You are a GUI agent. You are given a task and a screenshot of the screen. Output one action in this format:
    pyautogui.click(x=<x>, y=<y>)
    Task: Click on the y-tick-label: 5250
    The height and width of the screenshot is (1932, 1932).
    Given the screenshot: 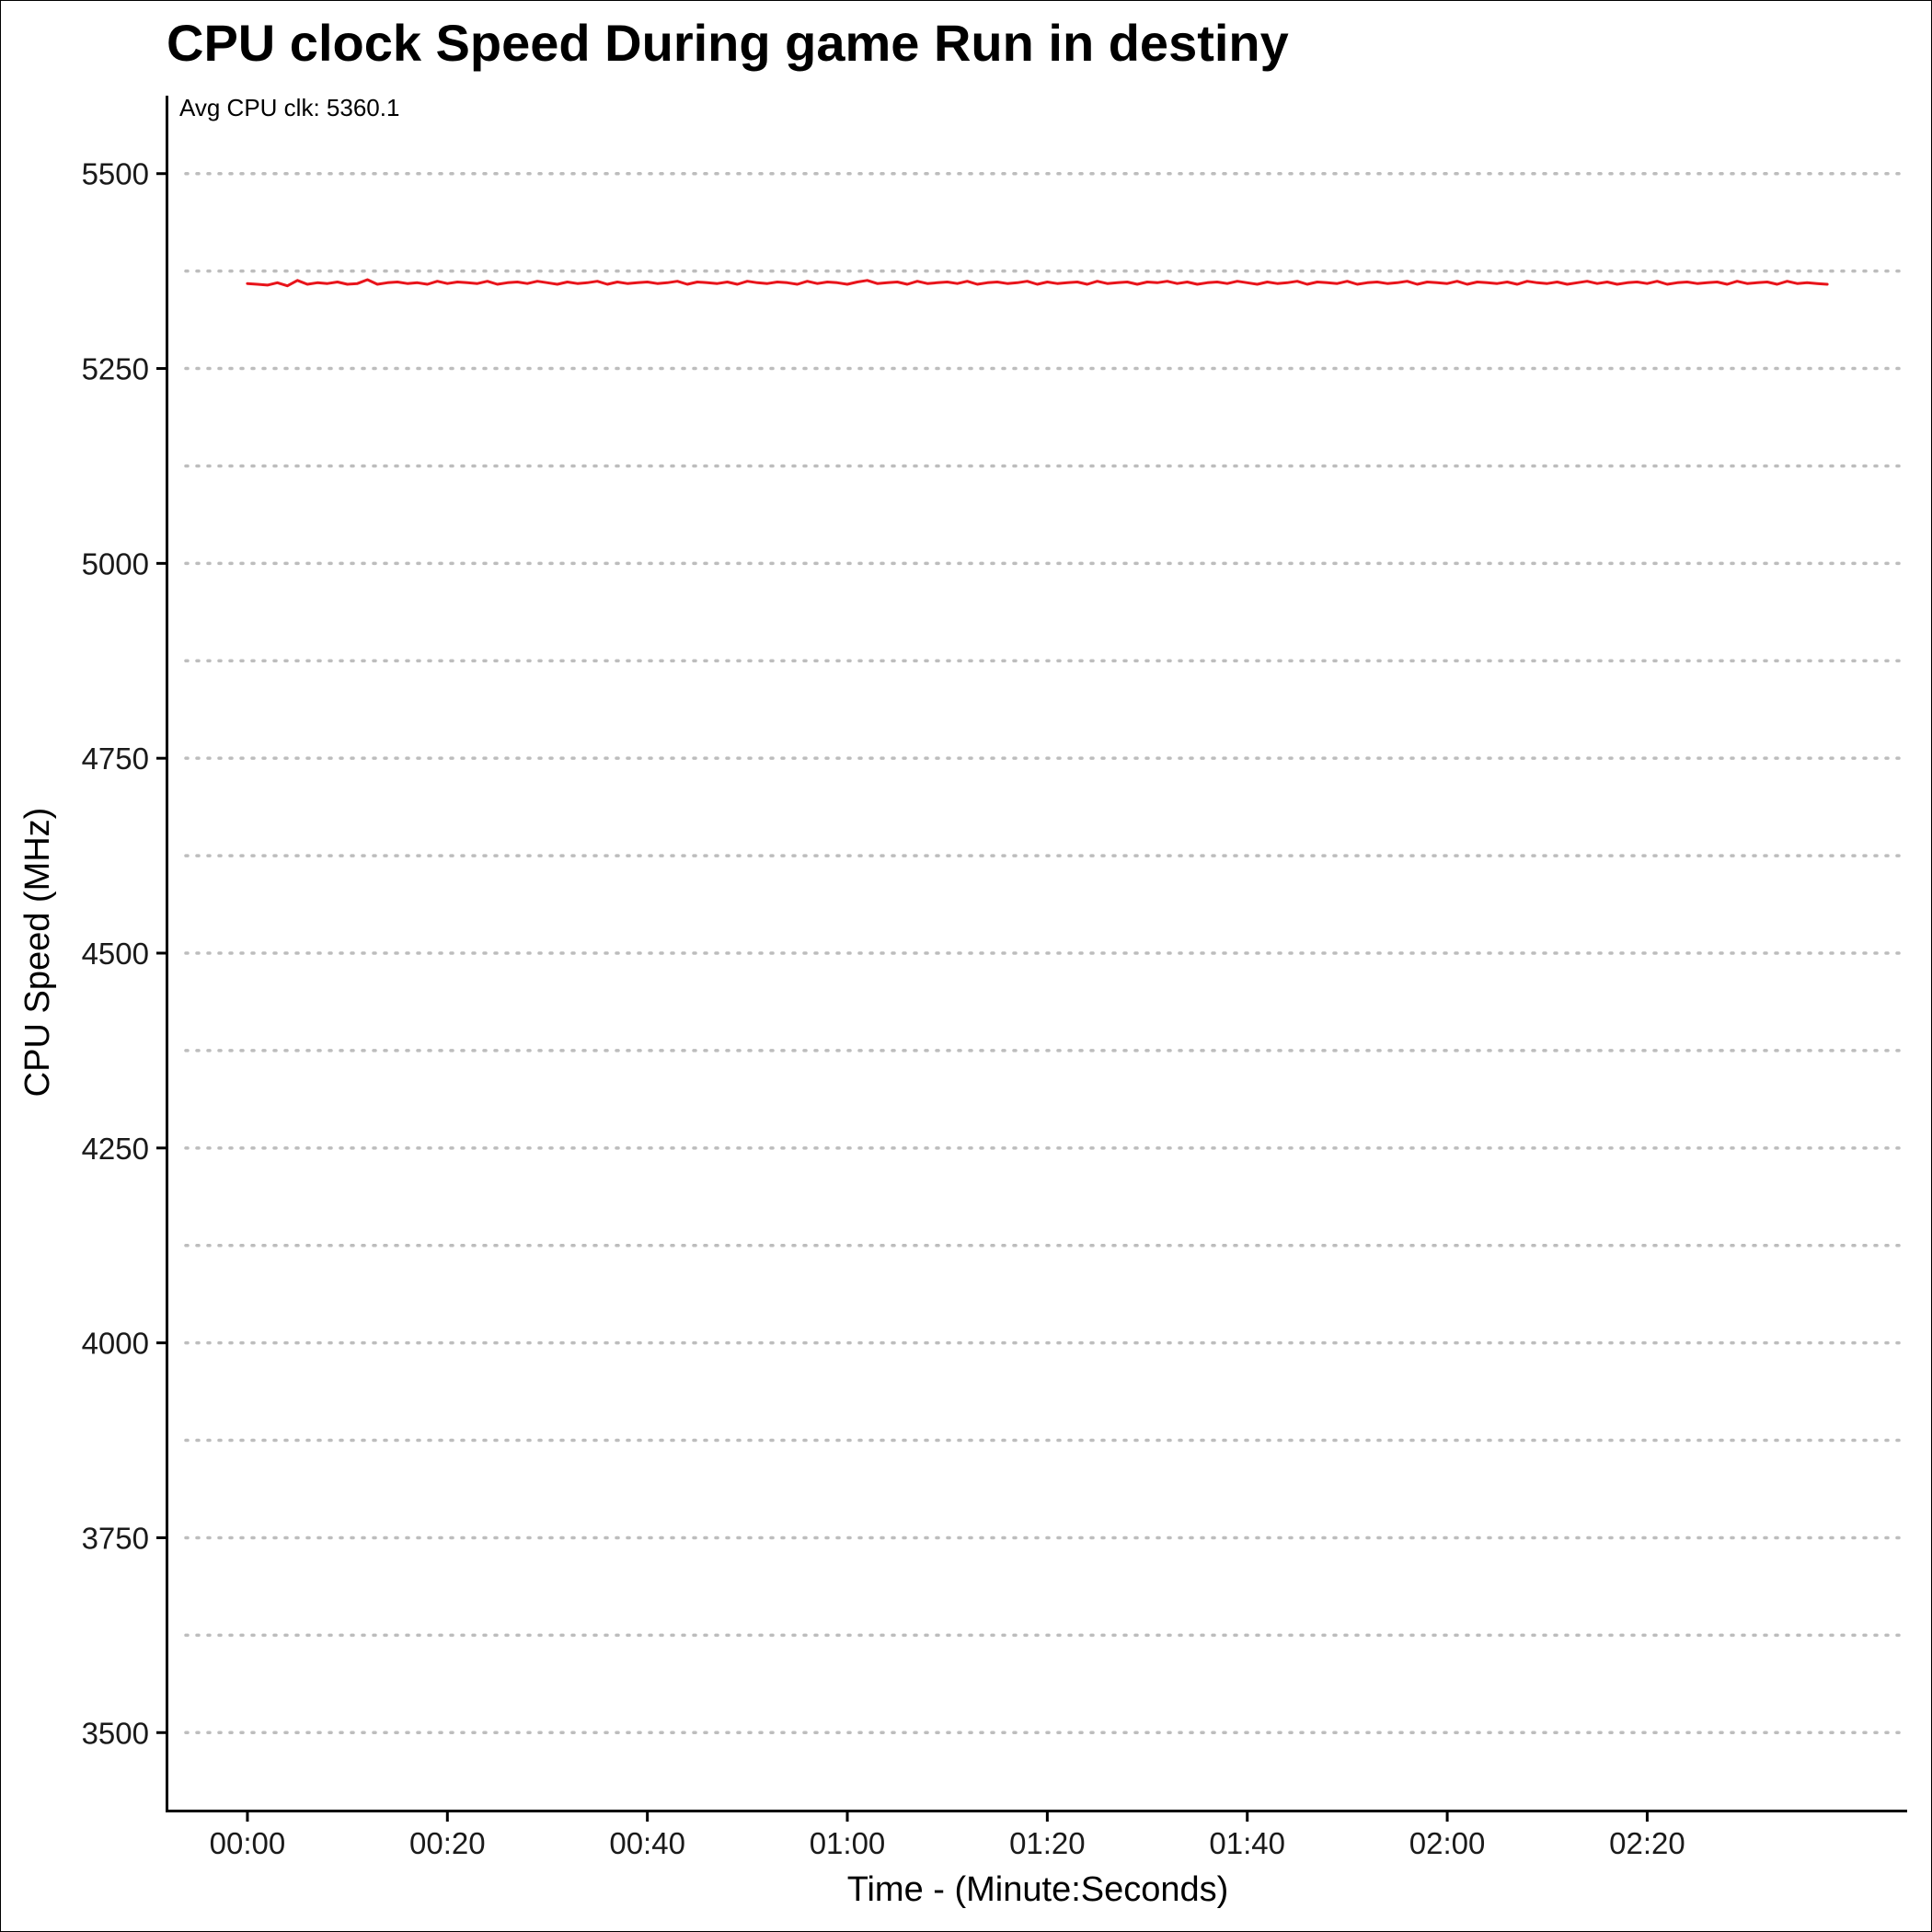 What is the action you would take?
    pyautogui.click(x=115, y=369)
    